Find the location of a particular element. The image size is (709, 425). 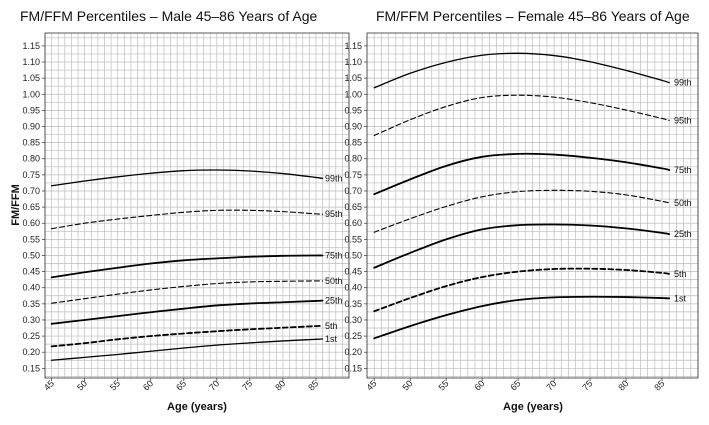

series-label-male-1st: 1st is located at coordinates (331, 339).